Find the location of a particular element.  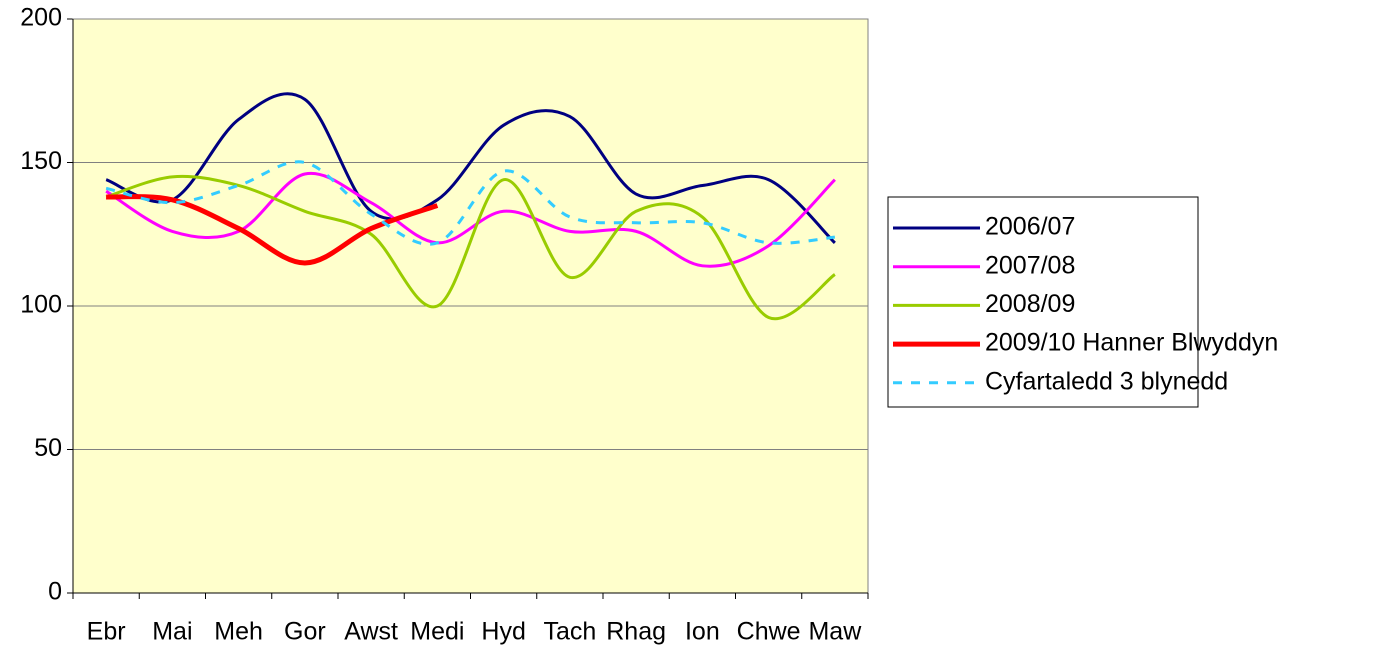

x-tick-label: Medi is located at coordinates (437, 632).